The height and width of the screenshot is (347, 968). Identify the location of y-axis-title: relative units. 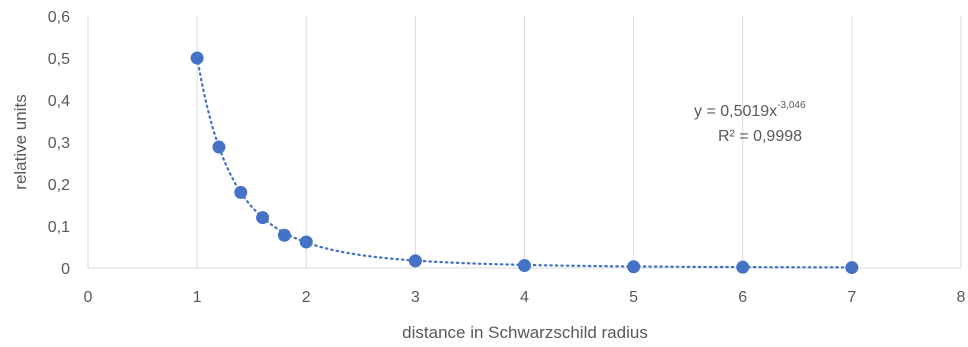
(20, 141).